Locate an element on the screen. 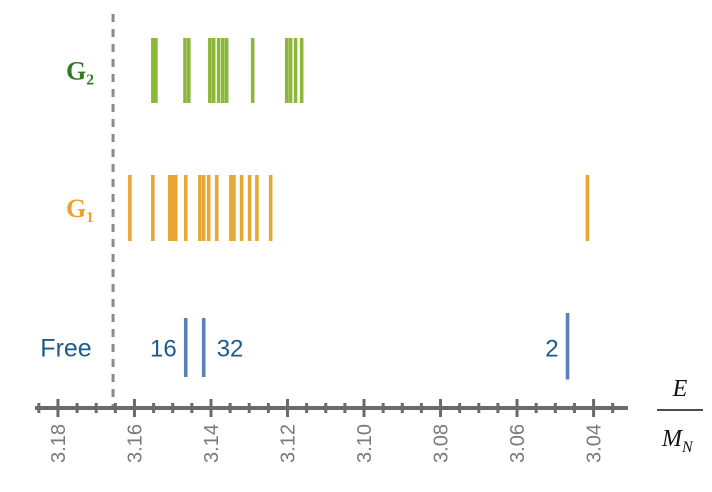  x-tick-label: 3.10 is located at coordinates (365, 443).